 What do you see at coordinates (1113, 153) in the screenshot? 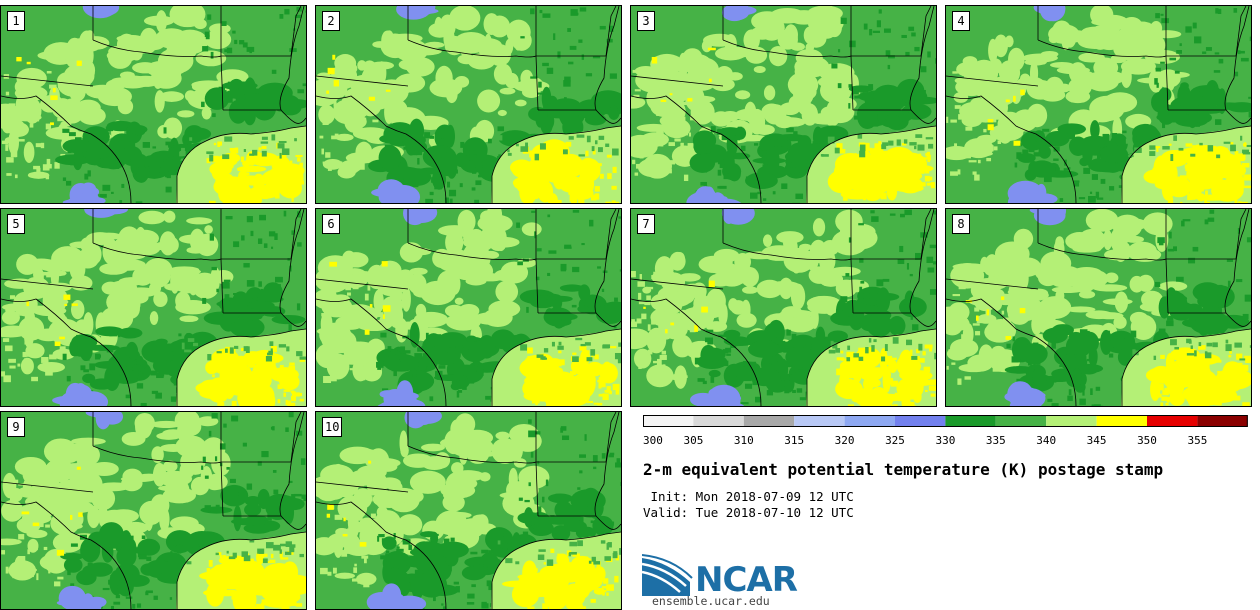
I see `dark-green-region` at bounding box center [1113, 153].